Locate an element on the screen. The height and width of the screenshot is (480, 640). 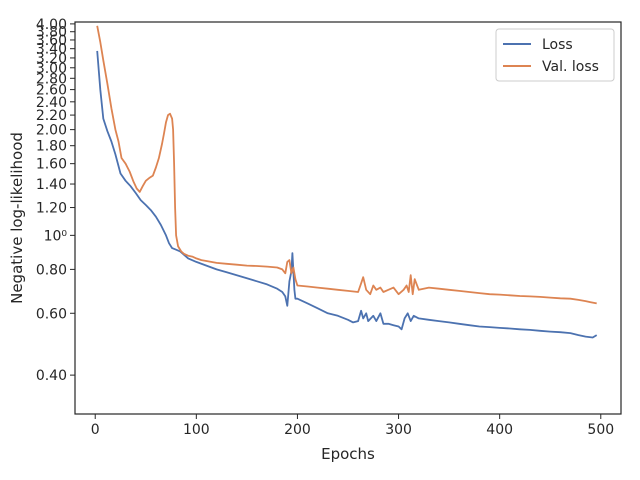
y-tick-label: 10⁰ is located at coordinates (56, 236).